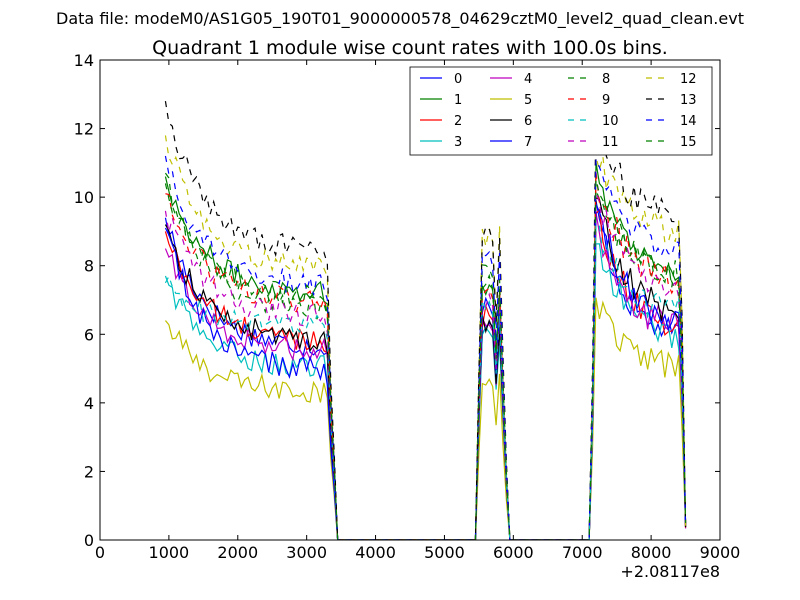  What do you see at coordinates (169, 552) in the screenshot?
I see `x-tick-label: 1000` at bounding box center [169, 552].